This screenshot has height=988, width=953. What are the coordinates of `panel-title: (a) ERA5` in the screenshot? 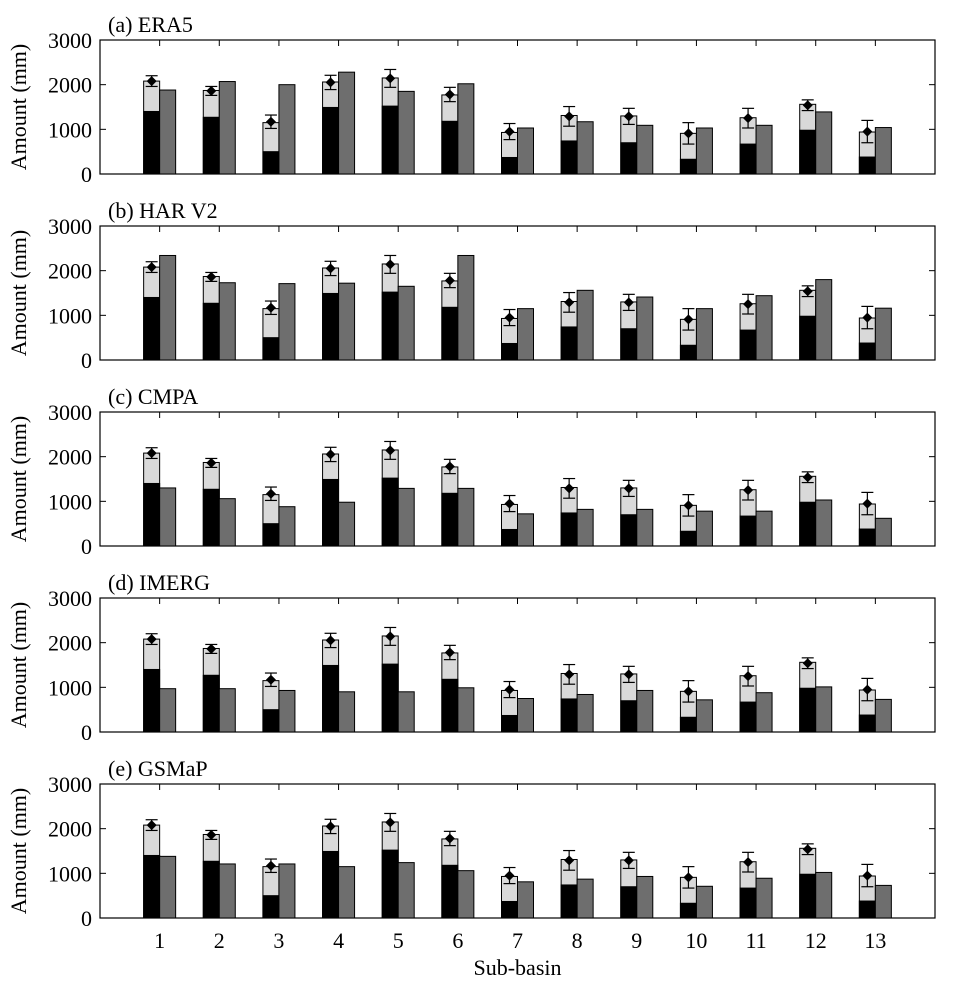 It's located at (150, 24).